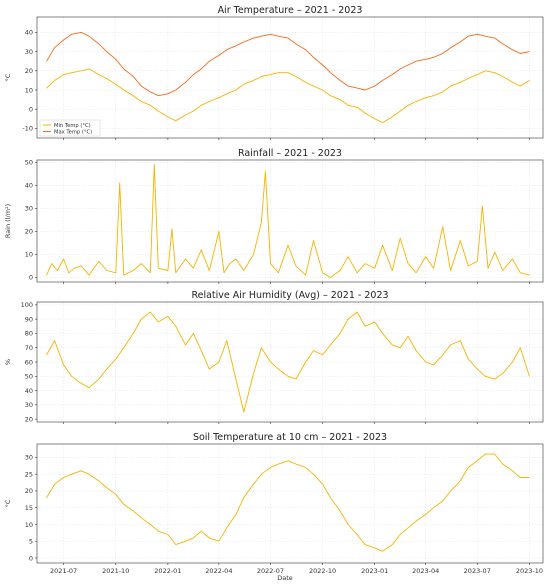  I want to click on x-tick-label: 2021-10, so click(115, 571).